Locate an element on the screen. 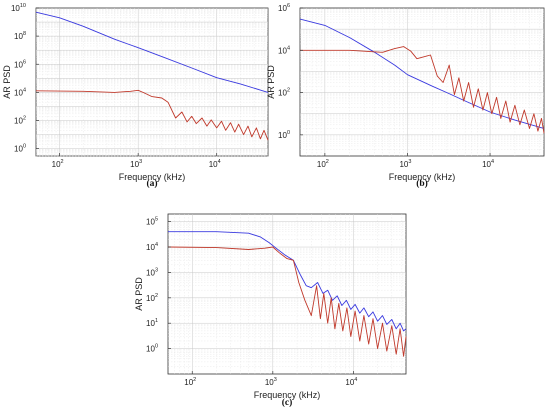 The height and width of the screenshot is (412, 550). panel-2-series-2-line is located at coordinates (422, 90).